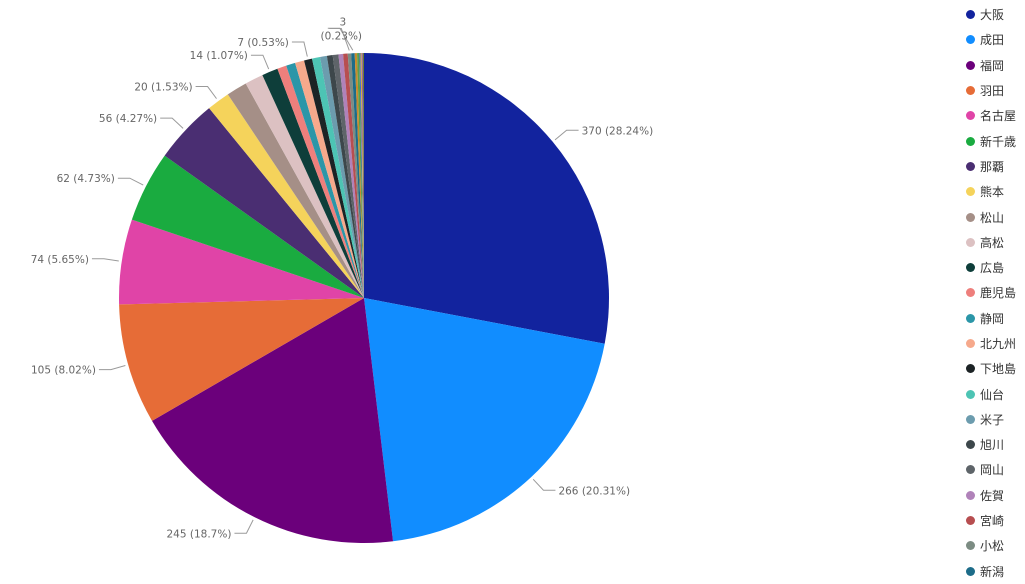 This screenshot has width=1025, height=584. I want to click on legend-item: 米子, so click(995, 419).